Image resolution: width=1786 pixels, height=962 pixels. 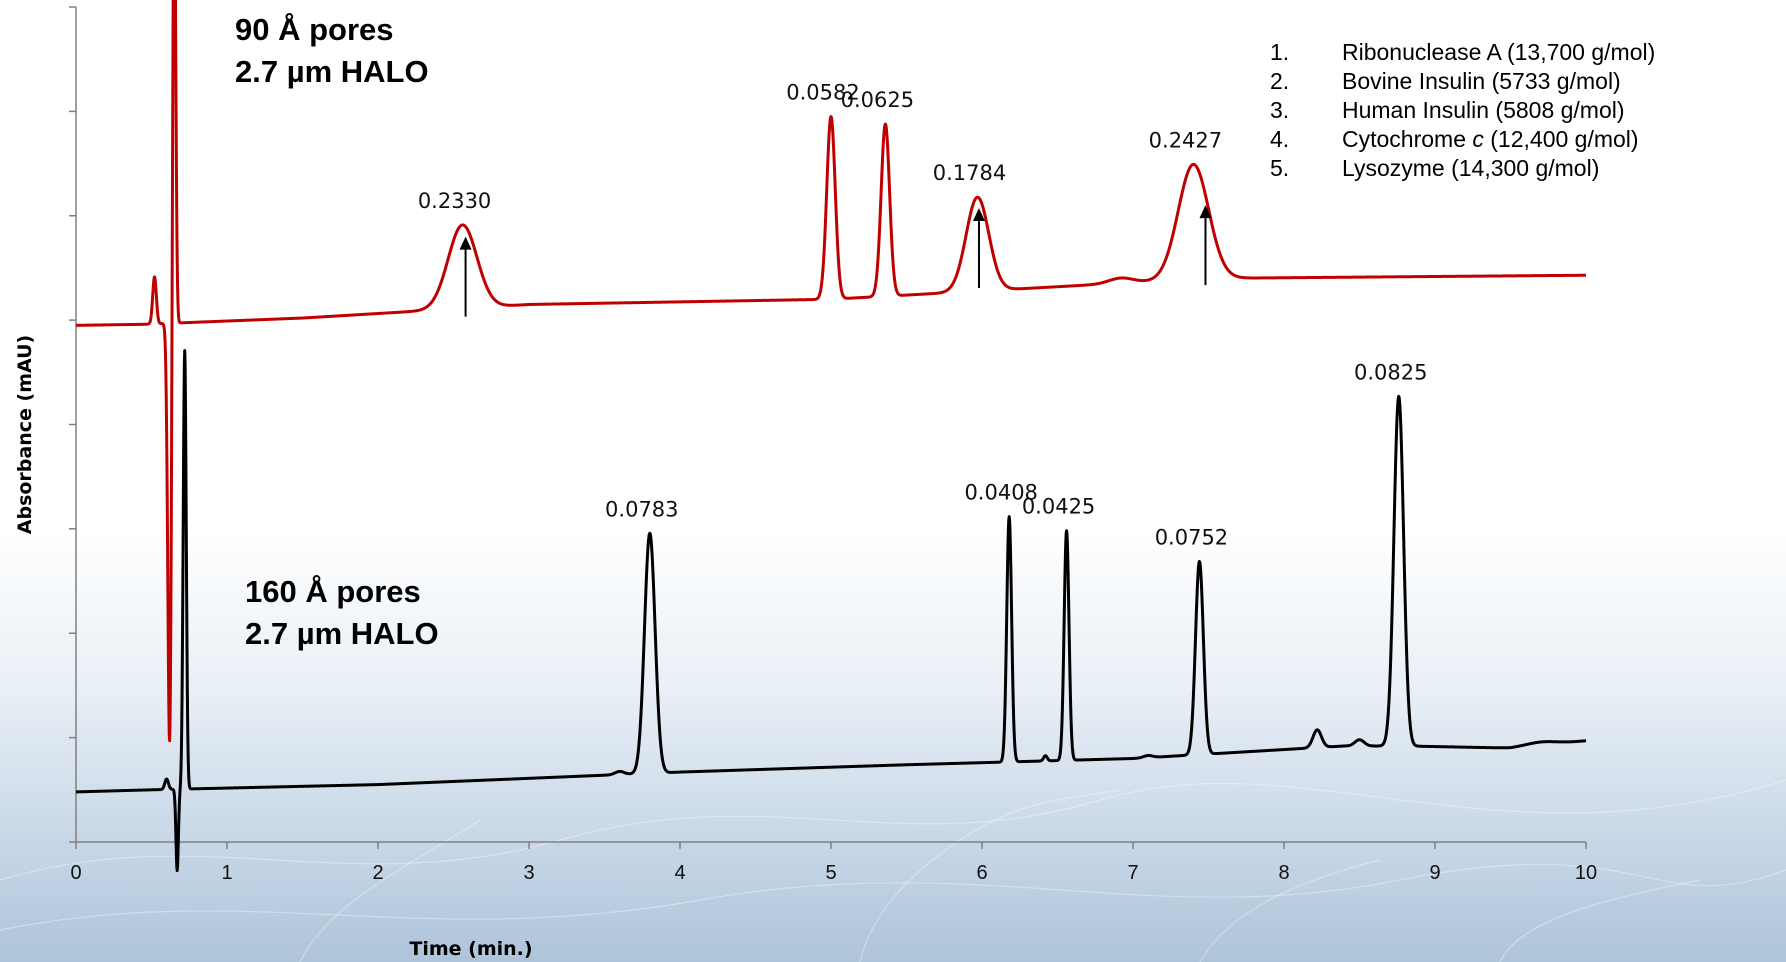 I want to click on legend-item-text: Lysozyme (14,300 g/mol), so click(x=1470, y=168).